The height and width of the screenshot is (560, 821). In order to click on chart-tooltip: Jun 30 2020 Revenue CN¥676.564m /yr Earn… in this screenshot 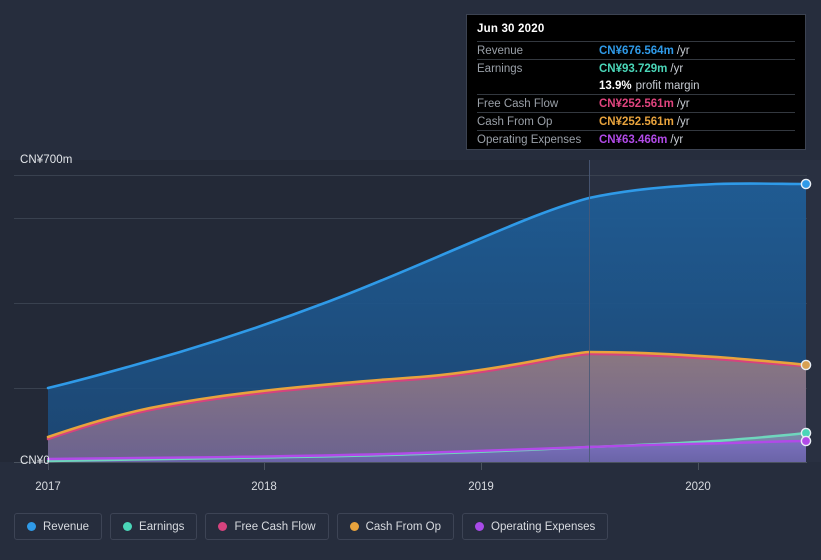, I will do `click(636, 82)`.